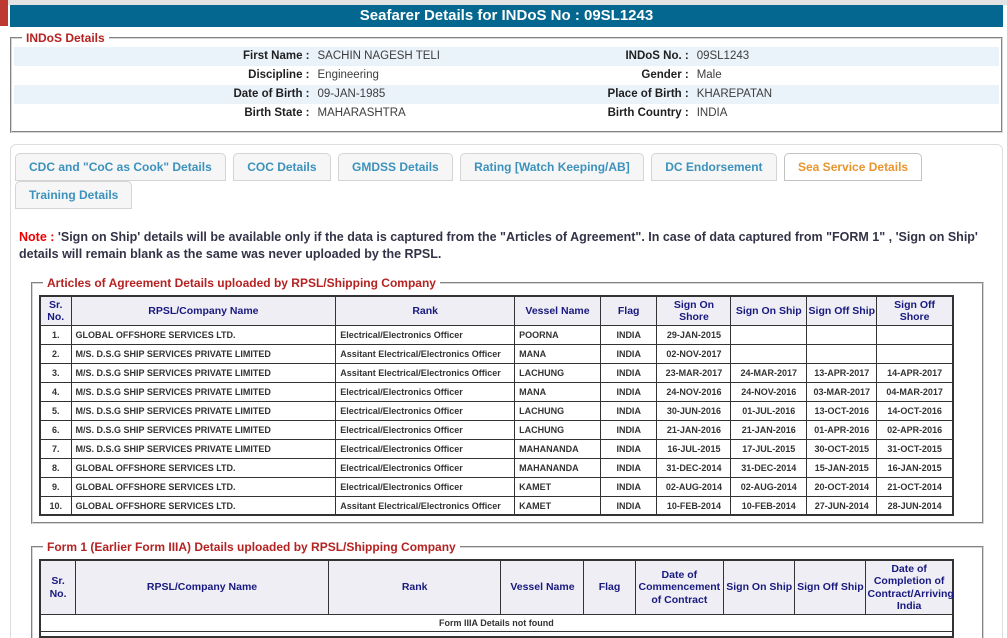 This screenshot has width=1007, height=638. I want to click on tab-training-details: Training Details, so click(74, 195).